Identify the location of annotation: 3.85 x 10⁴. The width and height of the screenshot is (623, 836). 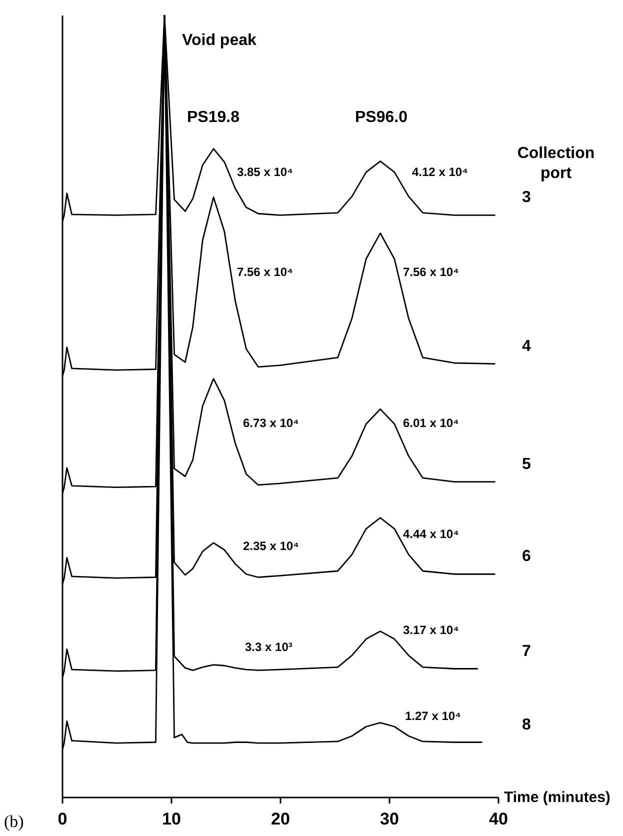
(265, 172).